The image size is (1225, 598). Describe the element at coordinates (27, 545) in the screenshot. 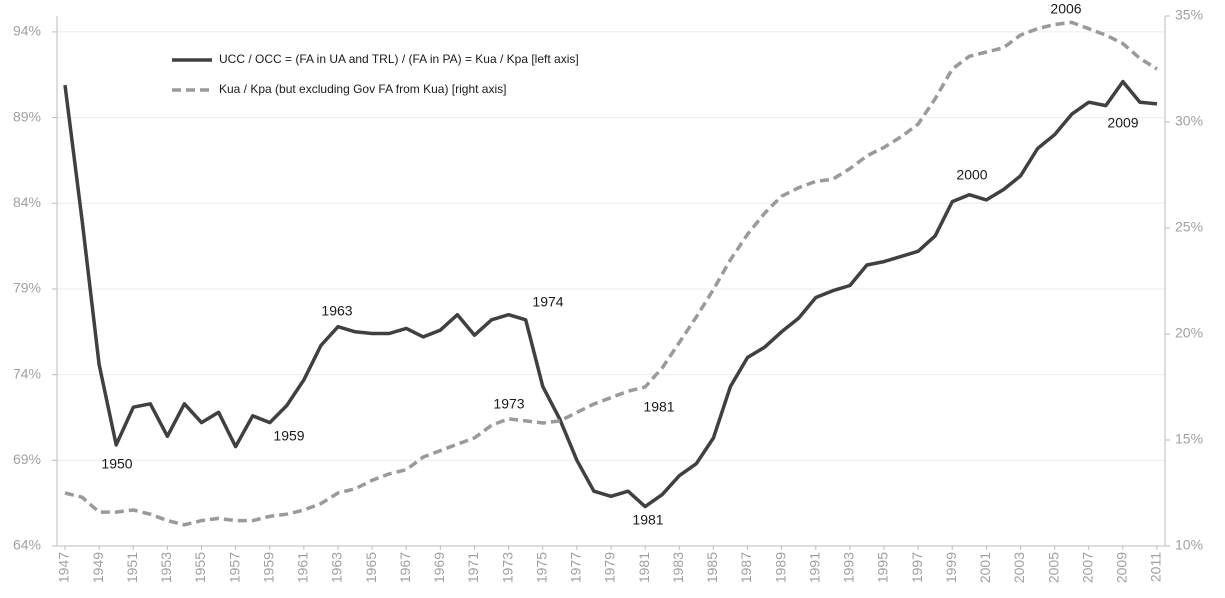

I see `y-tick-label: 64%` at that location.